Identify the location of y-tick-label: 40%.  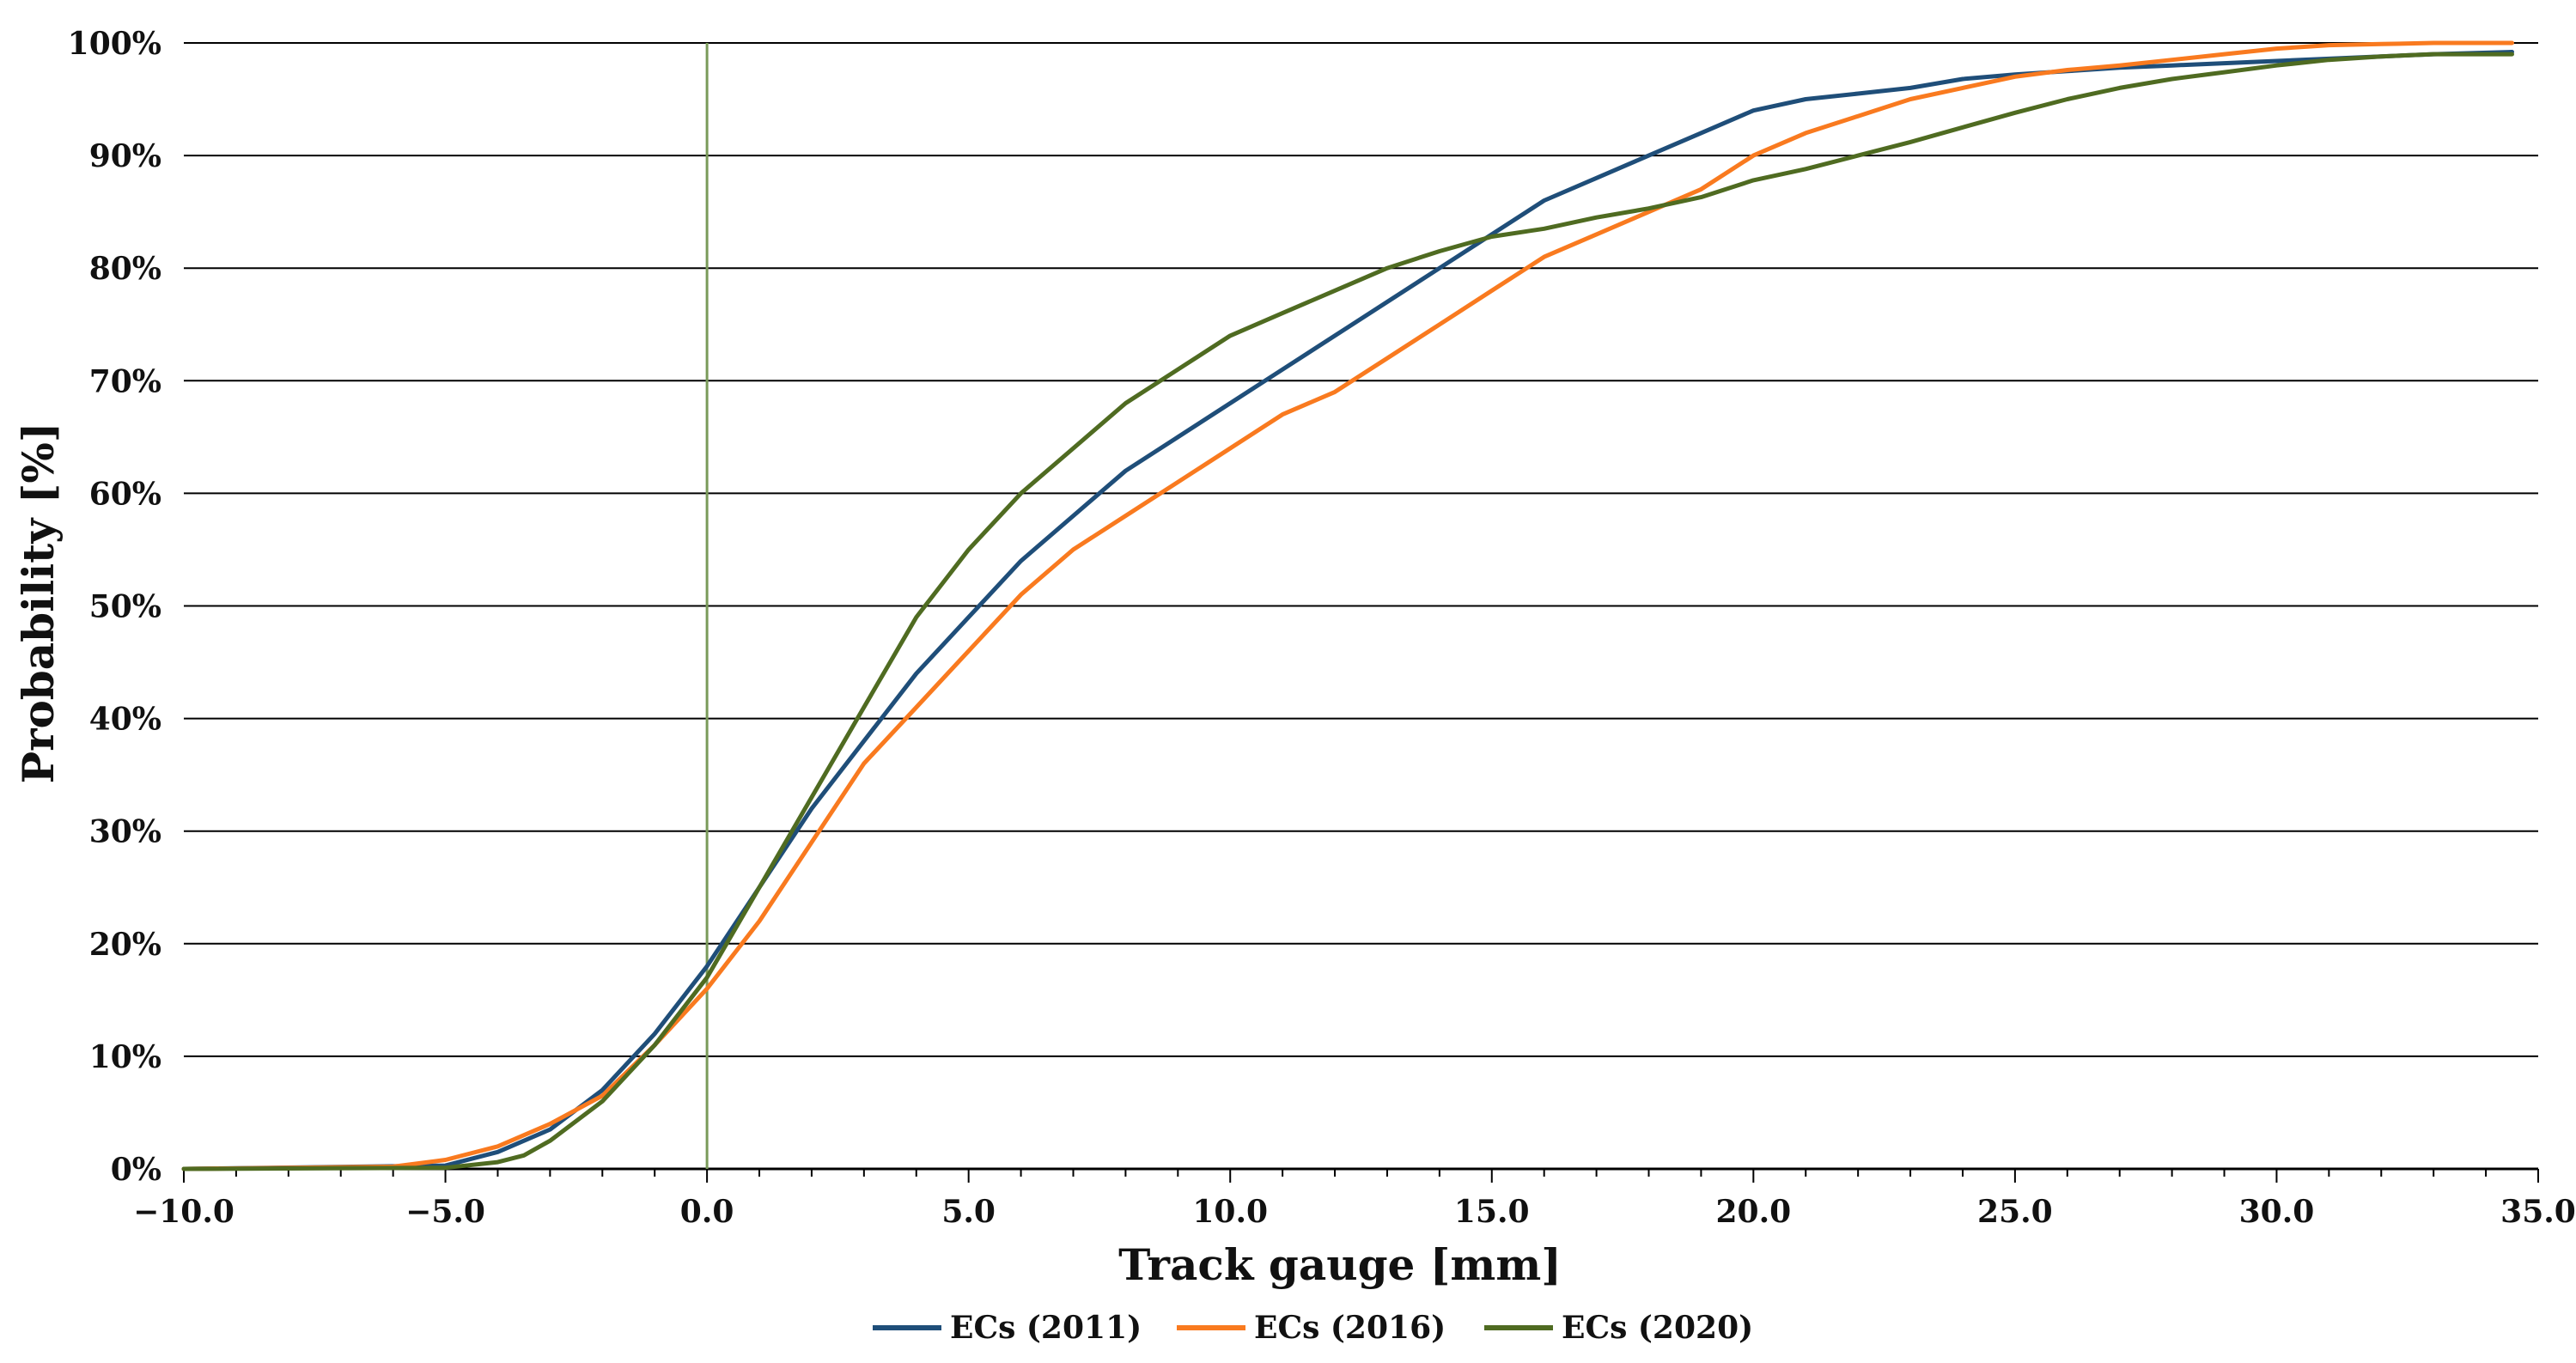
(125, 720).